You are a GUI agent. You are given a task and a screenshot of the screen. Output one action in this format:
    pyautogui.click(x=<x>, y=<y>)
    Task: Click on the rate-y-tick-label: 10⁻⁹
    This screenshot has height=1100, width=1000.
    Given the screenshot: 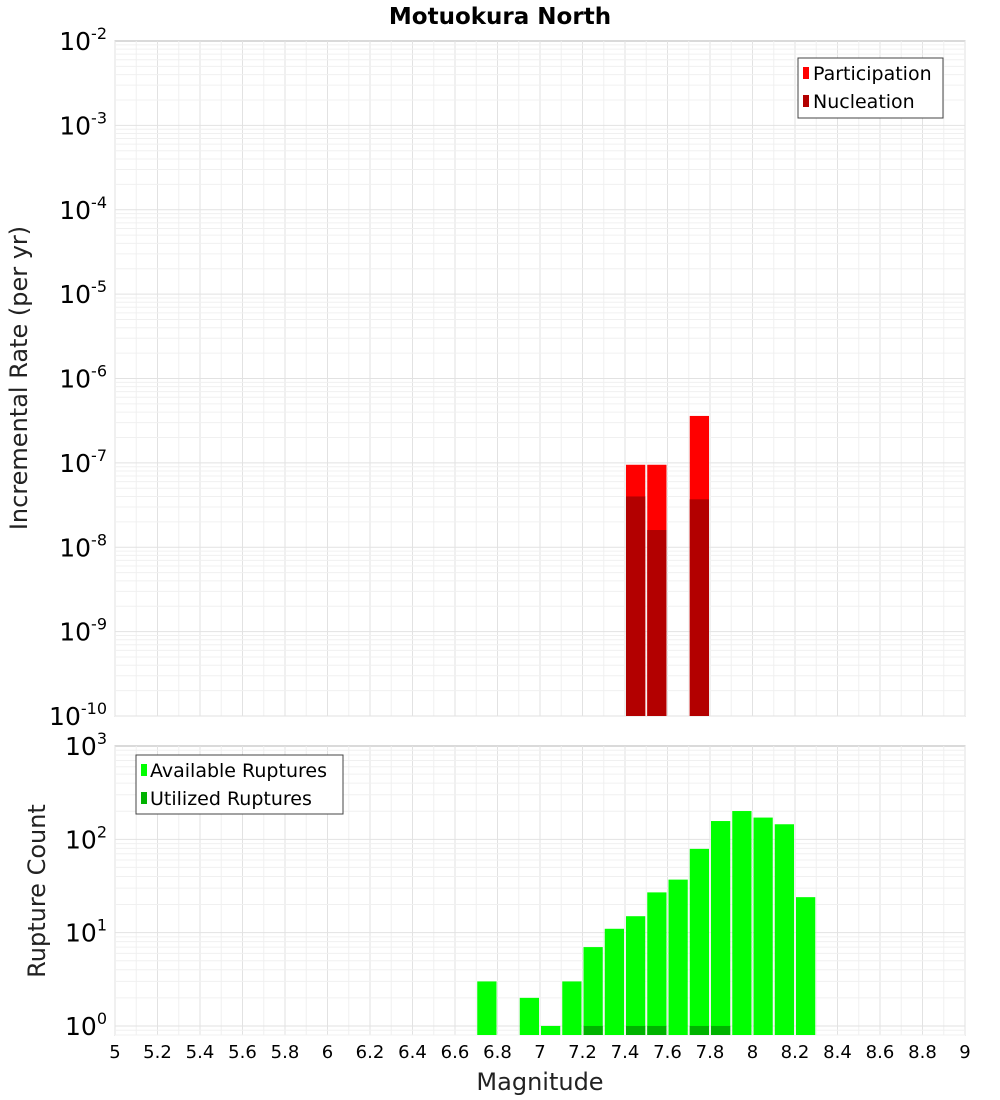 What is the action you would take?
    pyautogui.click(x=83, y=631)
    